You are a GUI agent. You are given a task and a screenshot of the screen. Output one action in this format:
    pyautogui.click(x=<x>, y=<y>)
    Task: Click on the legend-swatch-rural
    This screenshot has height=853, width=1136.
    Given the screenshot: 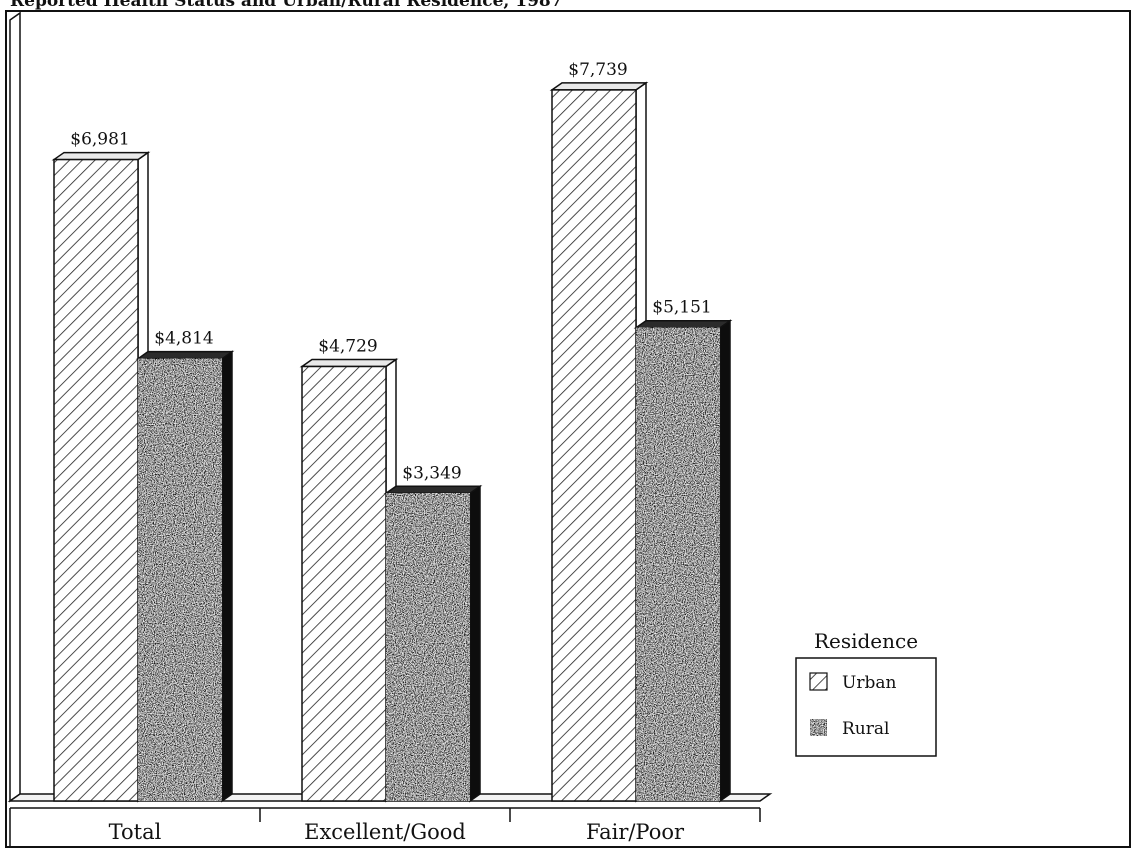 What is the action you would take?
    pyautogui.click(x=818, y=727)
    